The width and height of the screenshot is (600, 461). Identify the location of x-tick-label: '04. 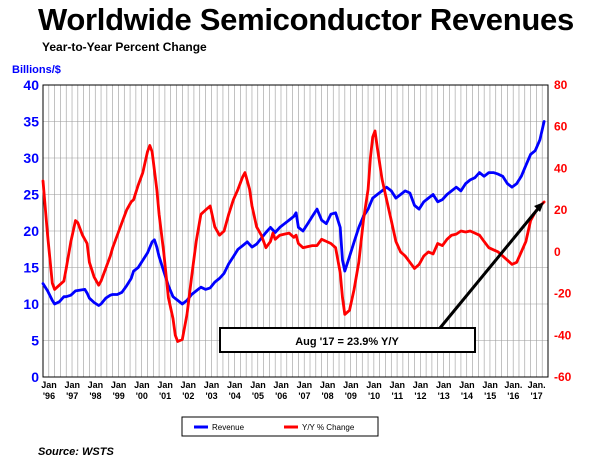
(235, 396).